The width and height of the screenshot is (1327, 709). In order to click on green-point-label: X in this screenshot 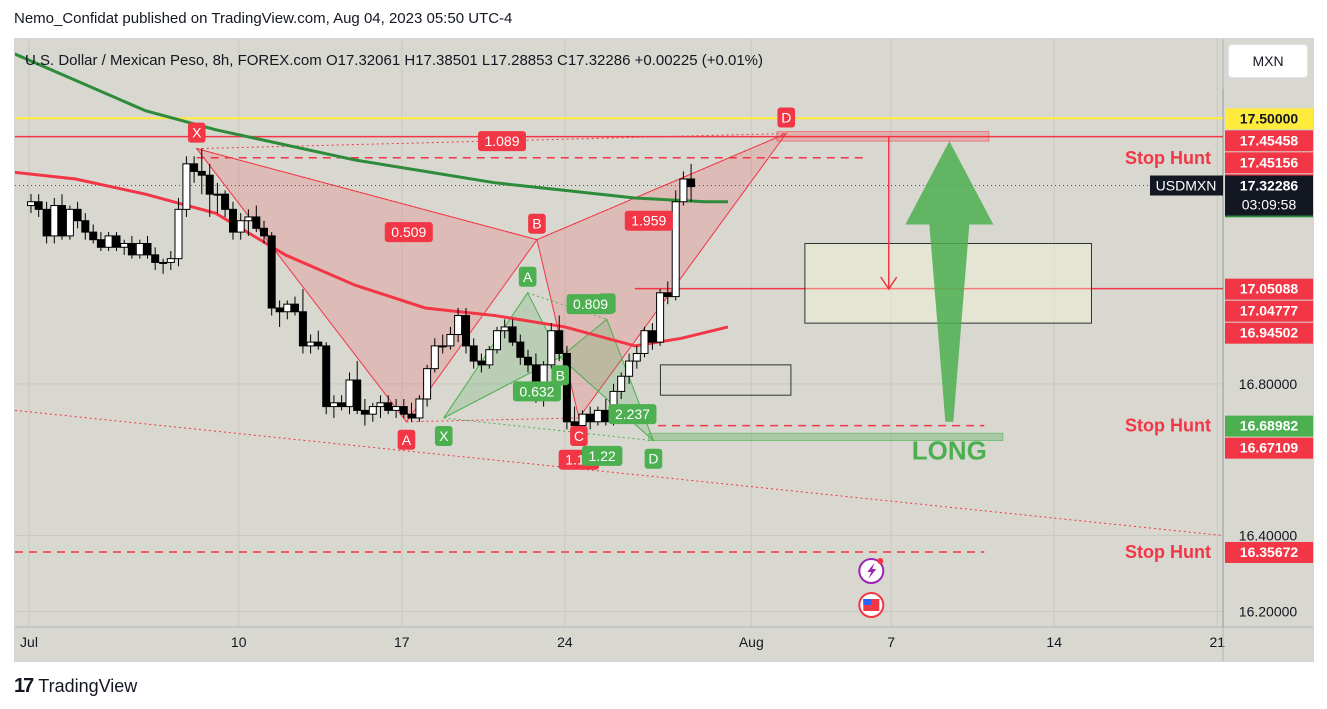, I will do `click(444, 436)`.